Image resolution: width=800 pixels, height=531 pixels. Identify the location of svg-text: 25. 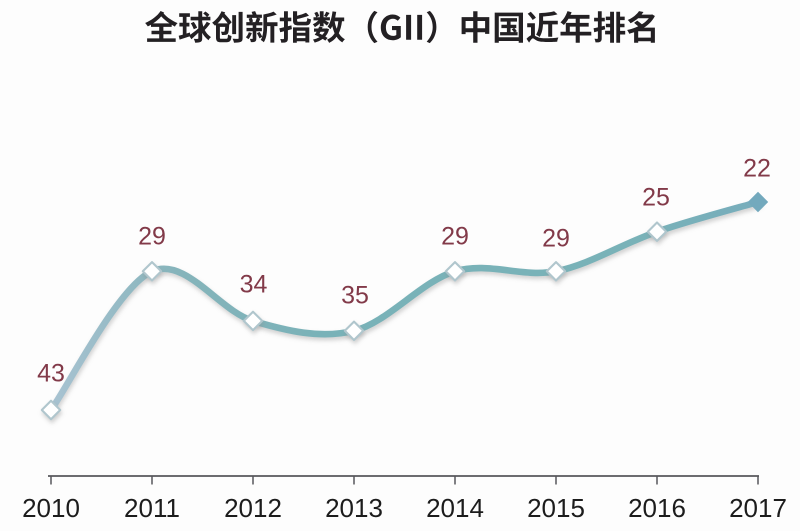
(656, 198).